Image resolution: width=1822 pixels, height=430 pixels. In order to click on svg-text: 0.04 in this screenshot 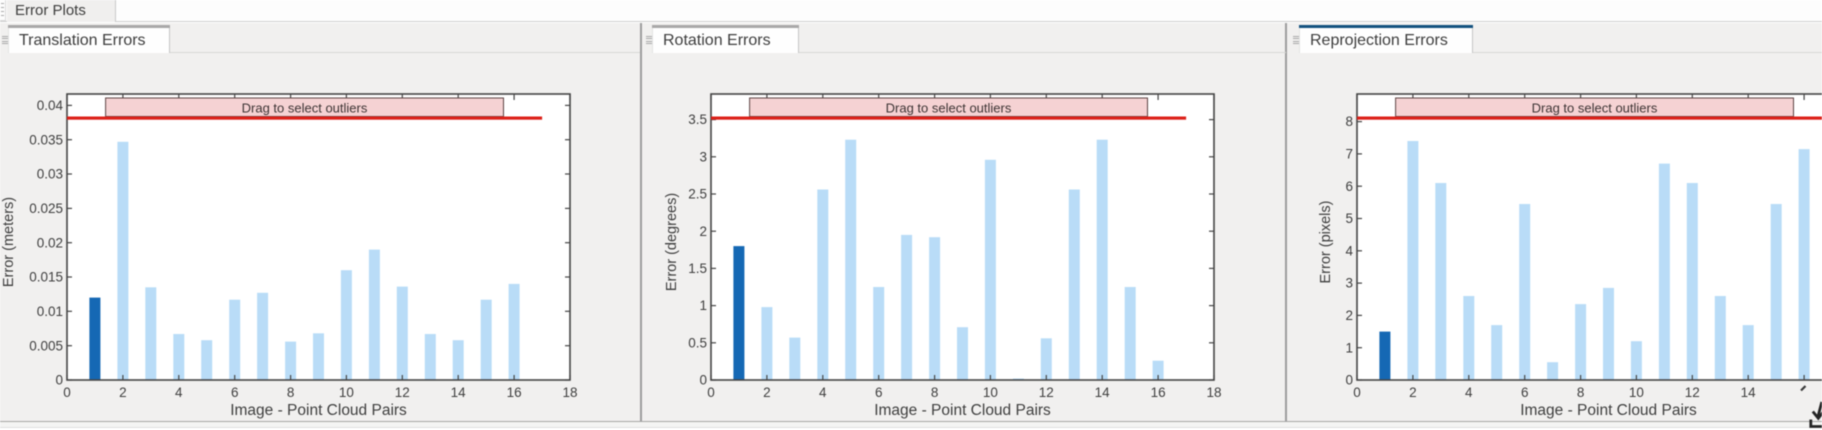, I will do `click(50, 105)`.